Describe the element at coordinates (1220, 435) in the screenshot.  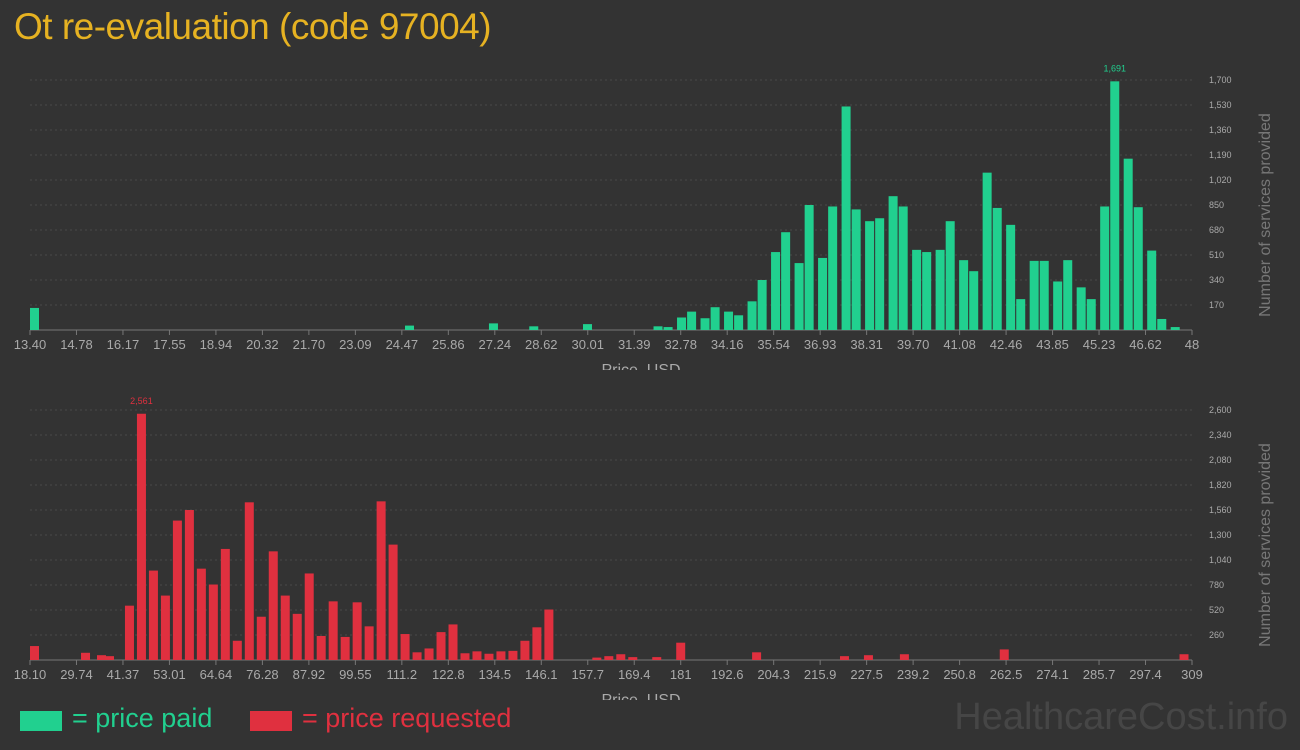
I see `requested-y-tick-label: 2,340` at that location.